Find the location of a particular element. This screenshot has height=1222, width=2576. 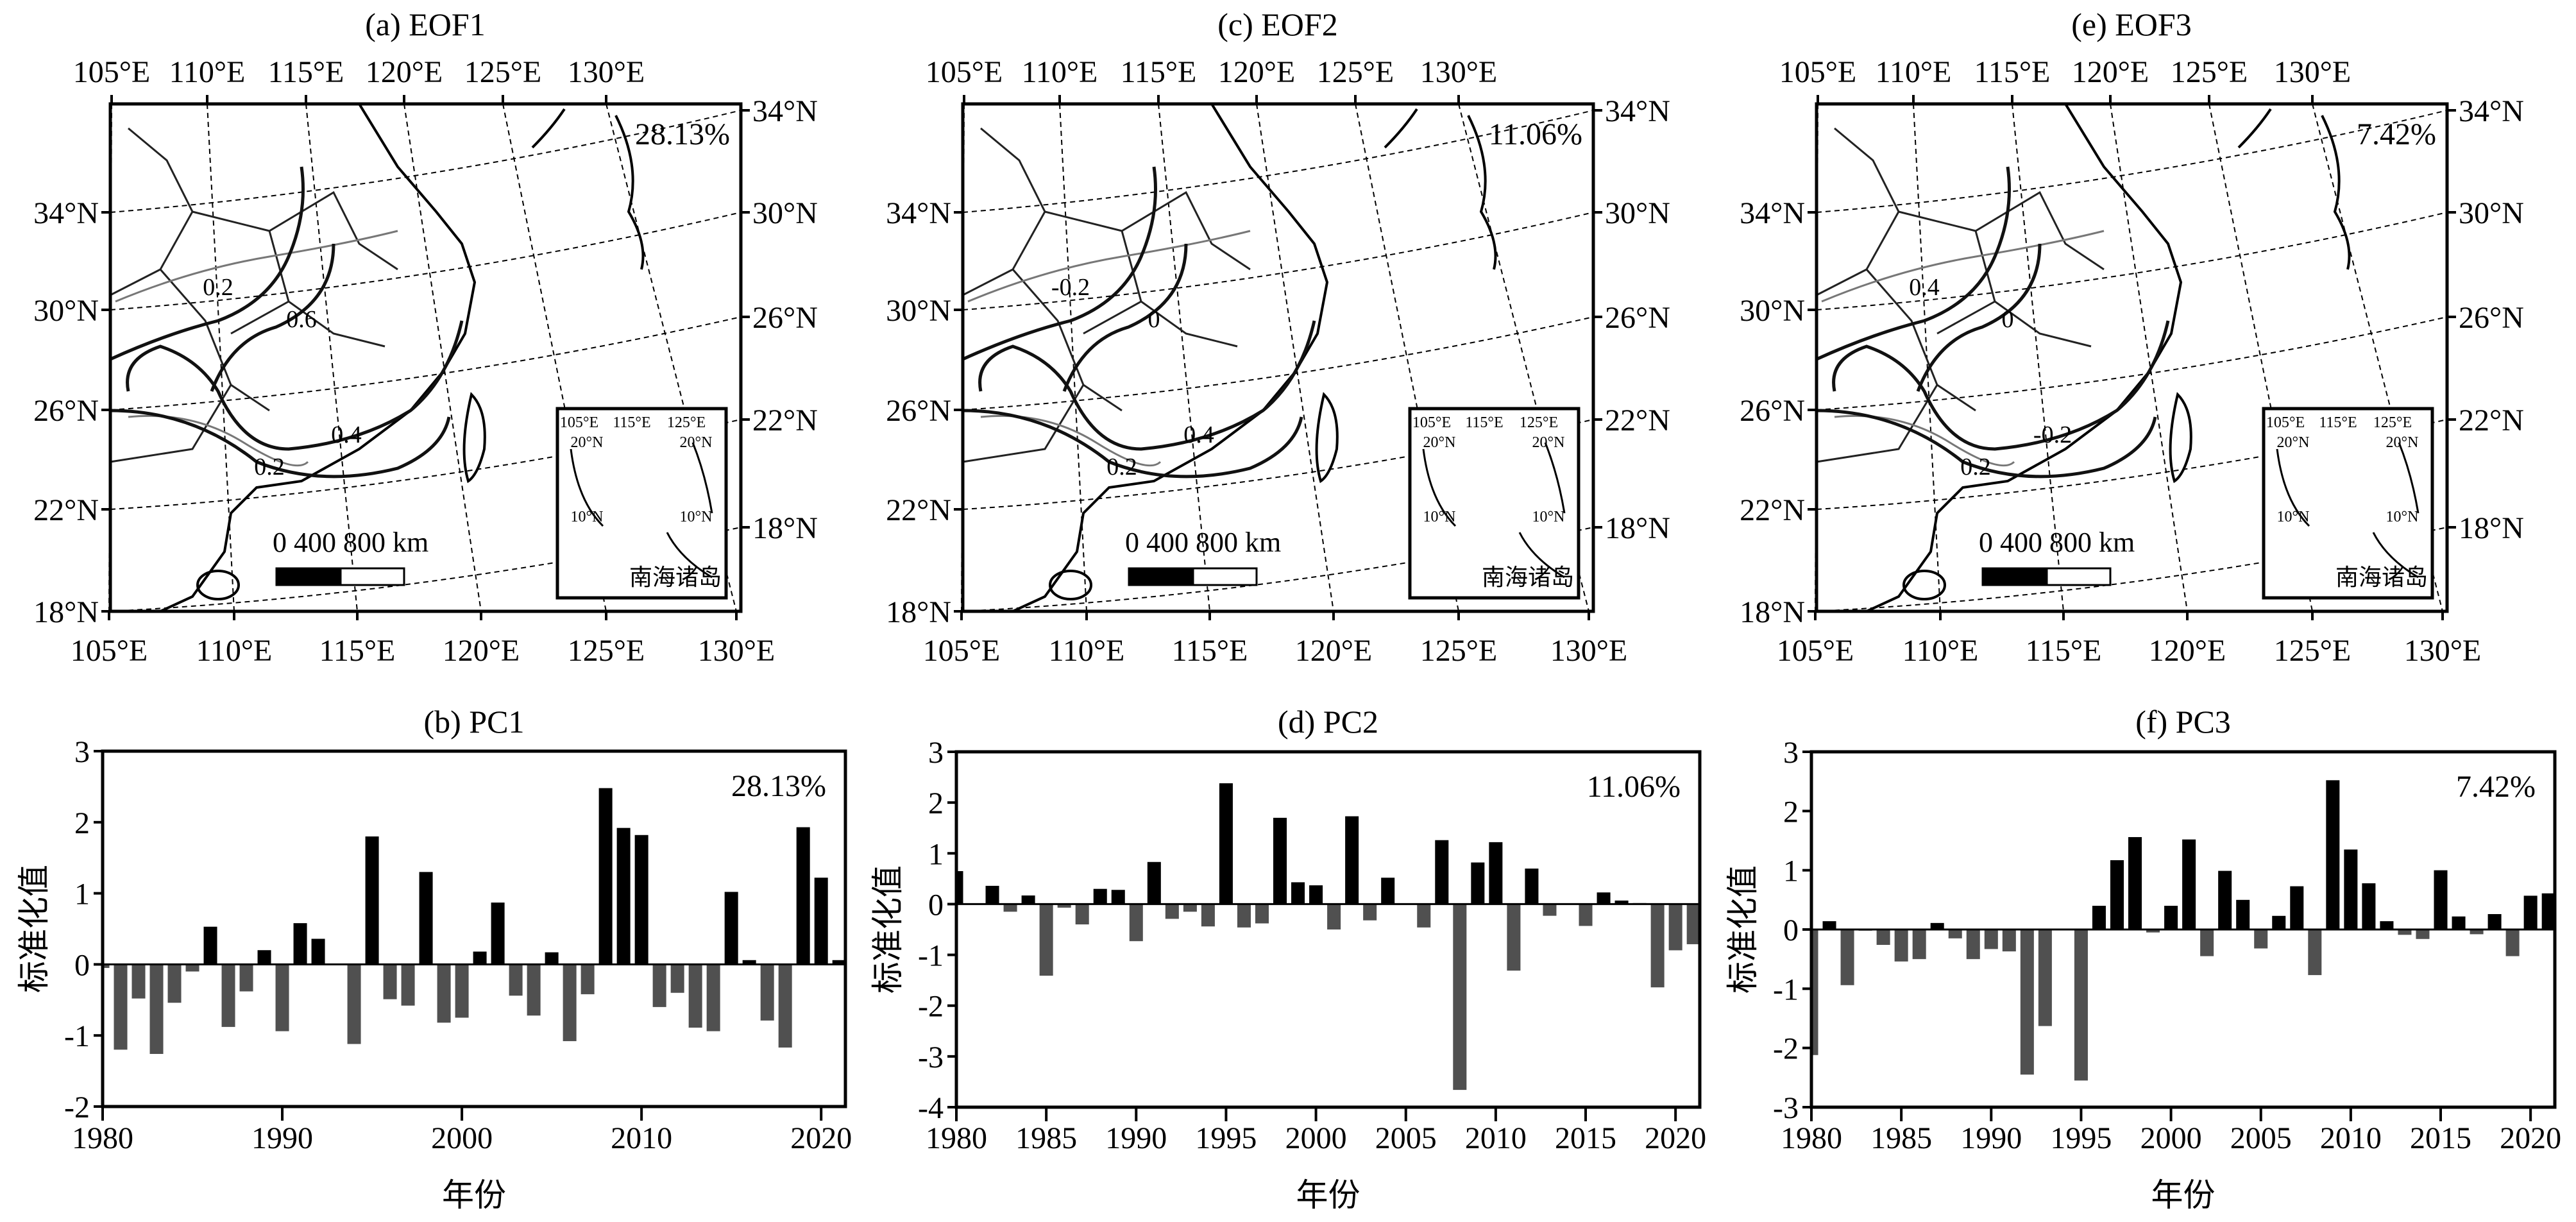

bar-2010 is located at coordinates (1496, 873).